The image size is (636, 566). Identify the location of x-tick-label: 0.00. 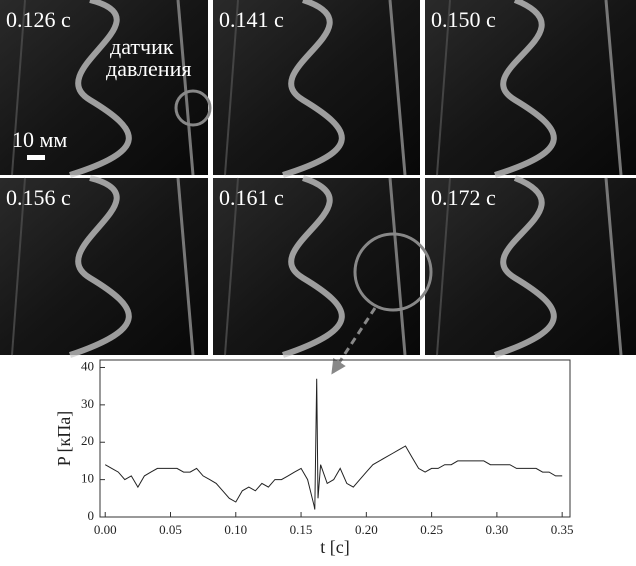
(105, 529).